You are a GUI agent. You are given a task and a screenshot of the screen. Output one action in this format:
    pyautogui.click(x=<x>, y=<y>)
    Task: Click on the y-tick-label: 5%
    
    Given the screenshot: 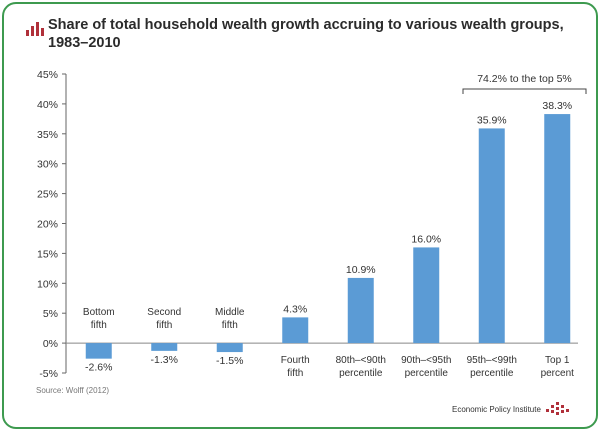 What is the action you would take?
    pyautogui.click(x=50, y=314)
    